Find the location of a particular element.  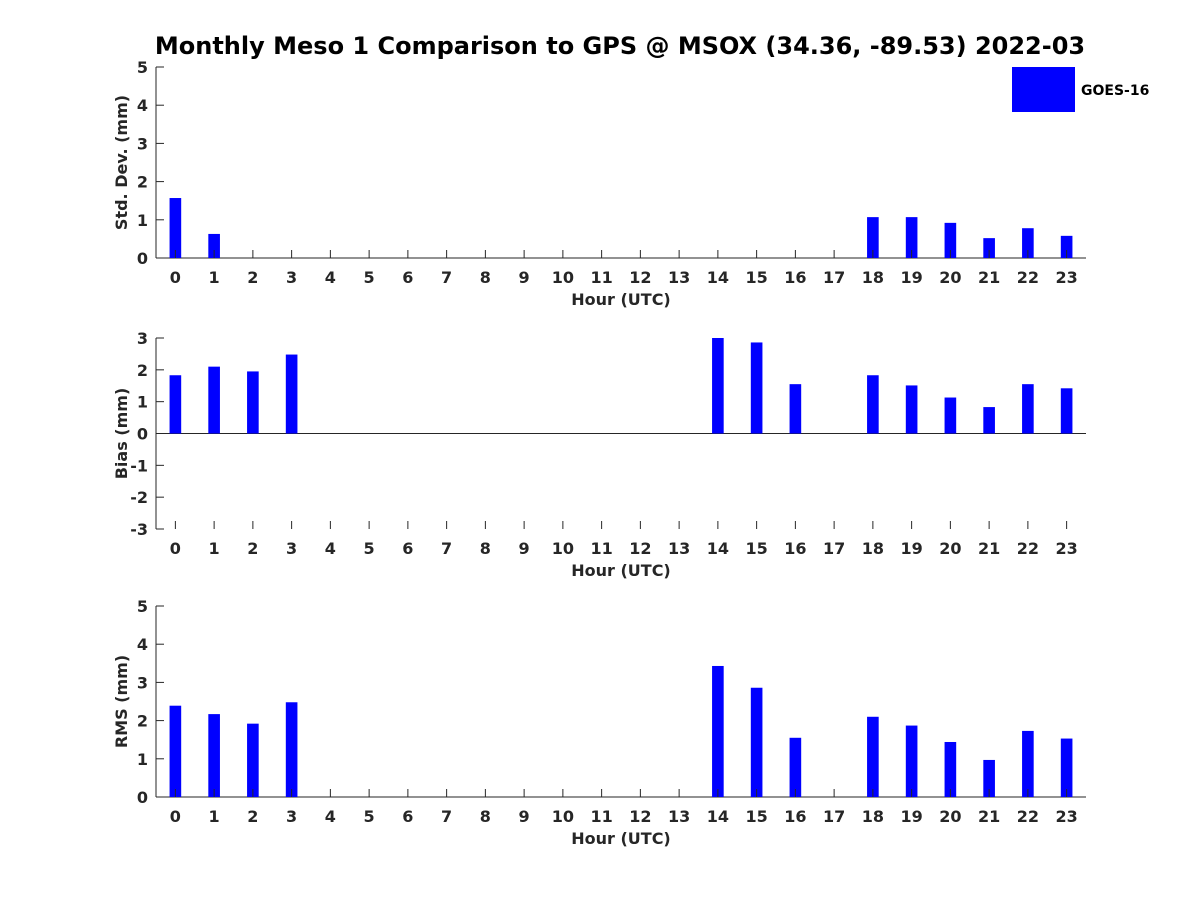

x-tick-label: 12 is located at coordinates (640, 548).